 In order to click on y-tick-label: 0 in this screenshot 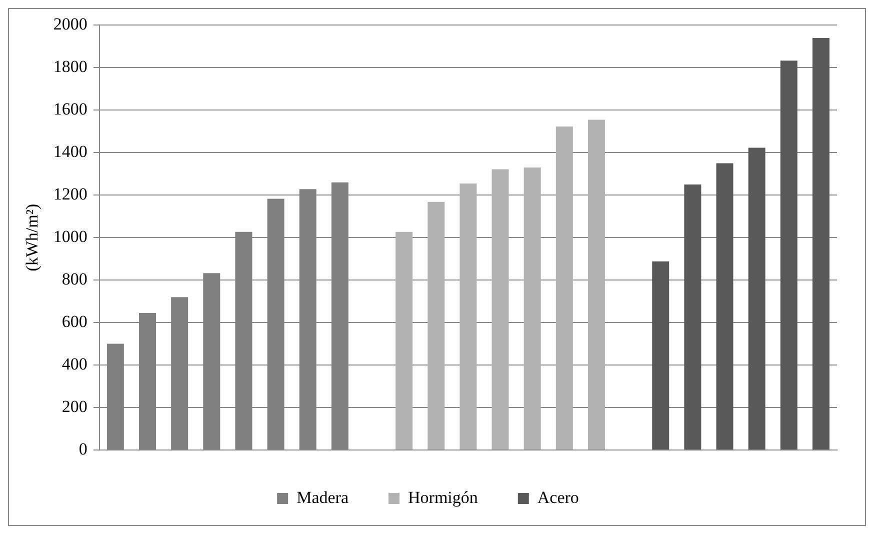, I will do `click(83, 448)`.